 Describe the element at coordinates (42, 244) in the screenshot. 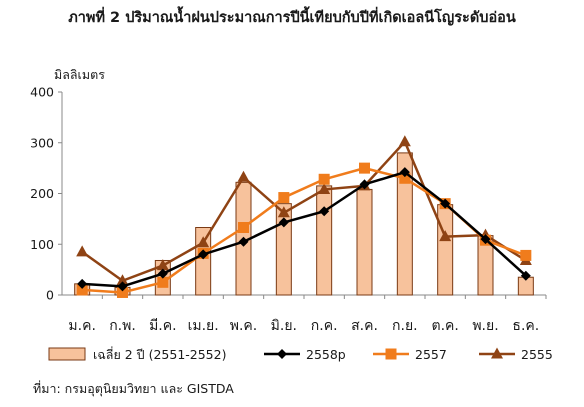

I see `y-tick-label: 100` at that location.